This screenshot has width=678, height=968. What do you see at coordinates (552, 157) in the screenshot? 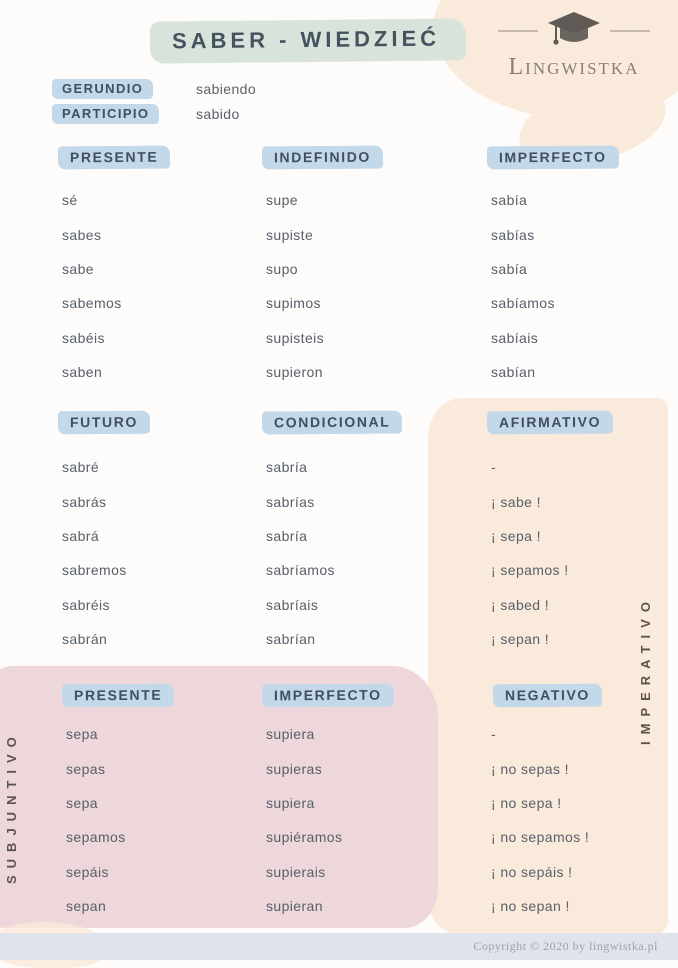
I see `tense-header-imperfecto: IMPERFECTO` at bounding box center [552, 157].